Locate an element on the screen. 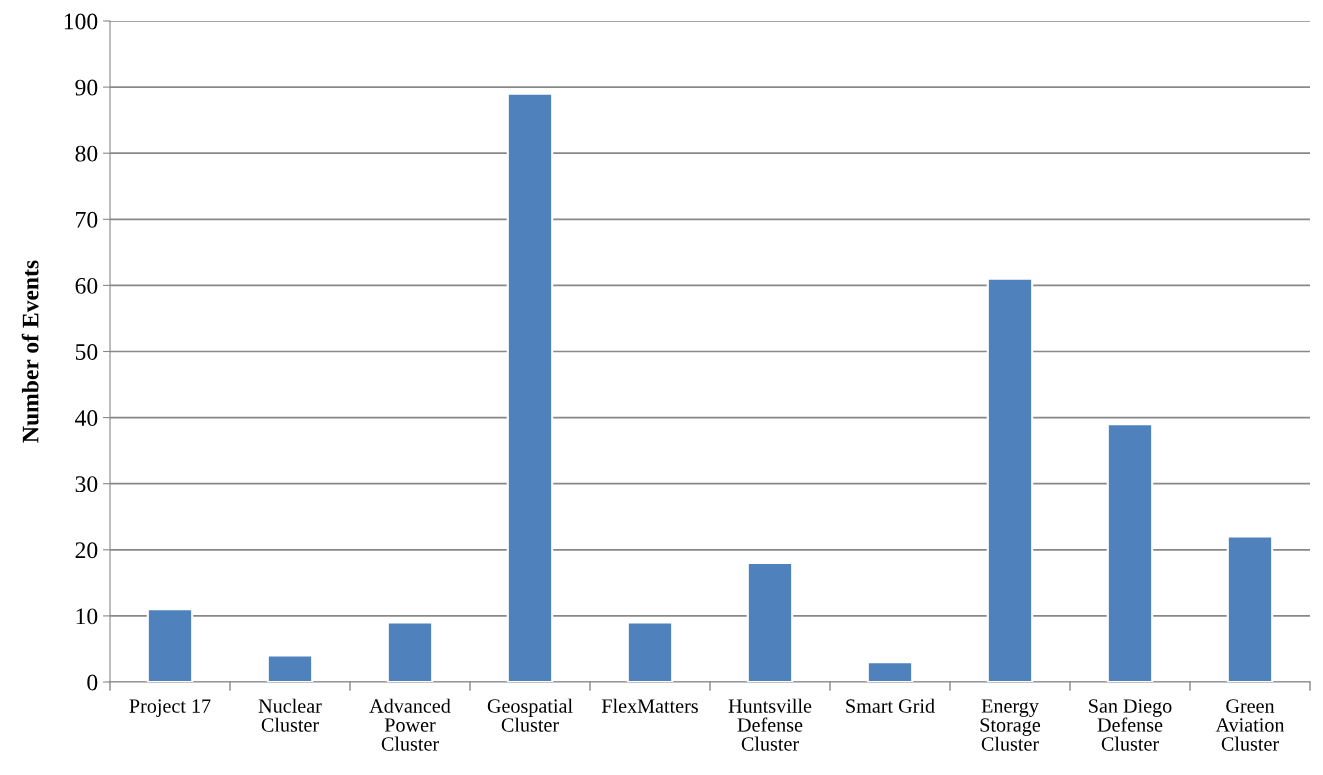 The width and height of the screenshot is (1323, 775). y-tick-label: 30 is located at coordinates (86, 484).